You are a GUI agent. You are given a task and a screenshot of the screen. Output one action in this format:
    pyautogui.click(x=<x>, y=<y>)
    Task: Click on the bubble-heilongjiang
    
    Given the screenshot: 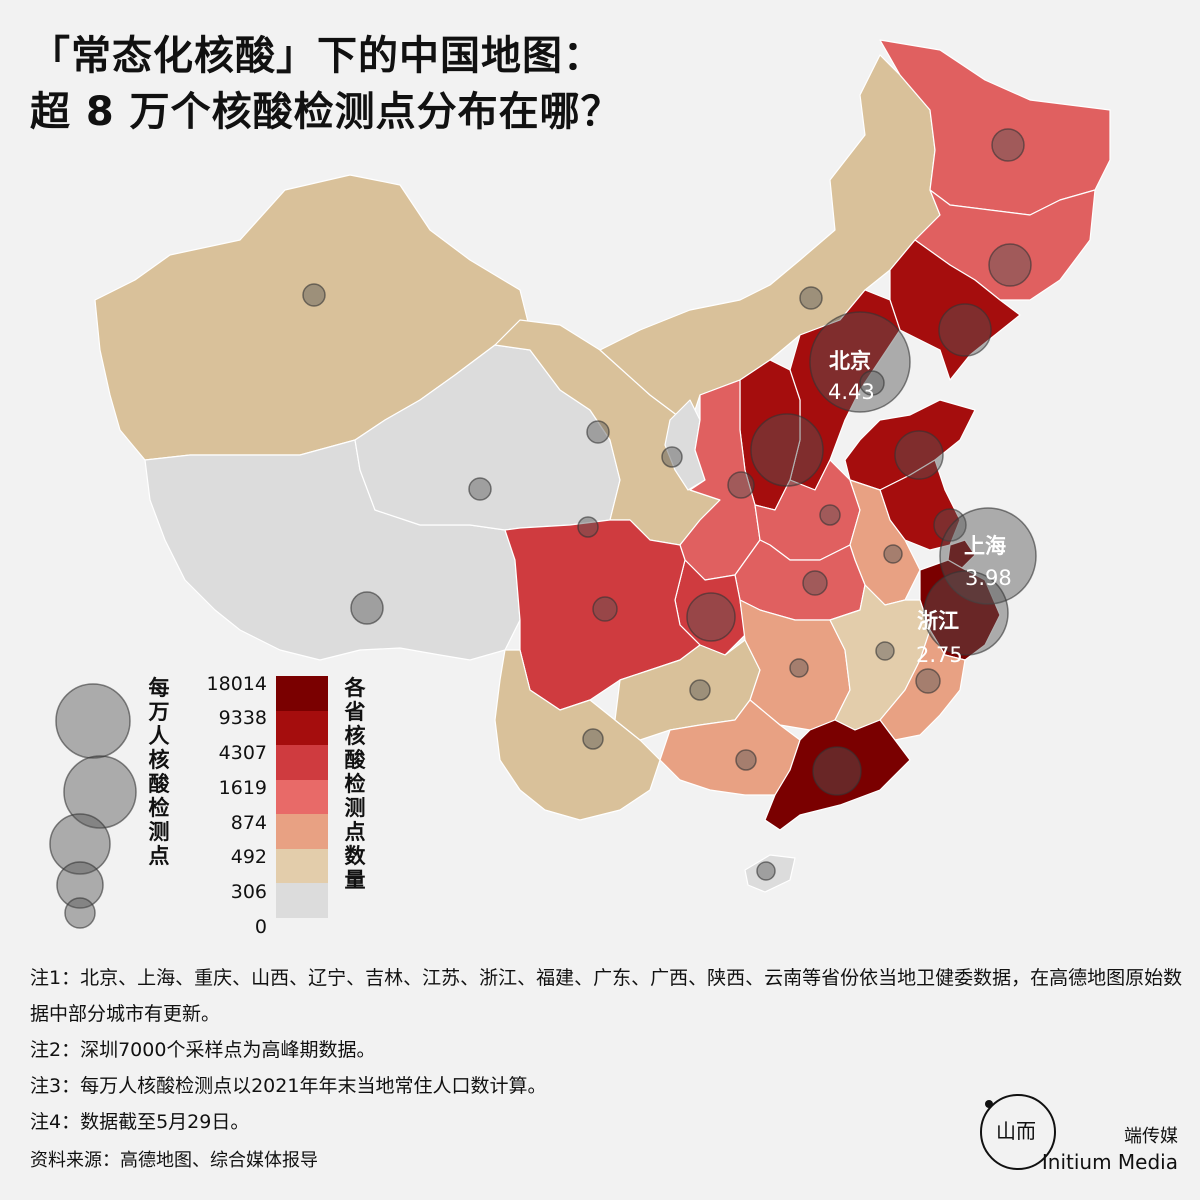 What is the action you would take?
    pyautogui.click(x=1008, y=145)
    